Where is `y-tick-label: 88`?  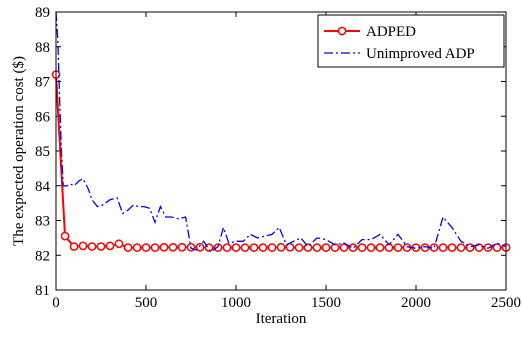
y-tick-label: 88 is located at coordinates (42, 48).